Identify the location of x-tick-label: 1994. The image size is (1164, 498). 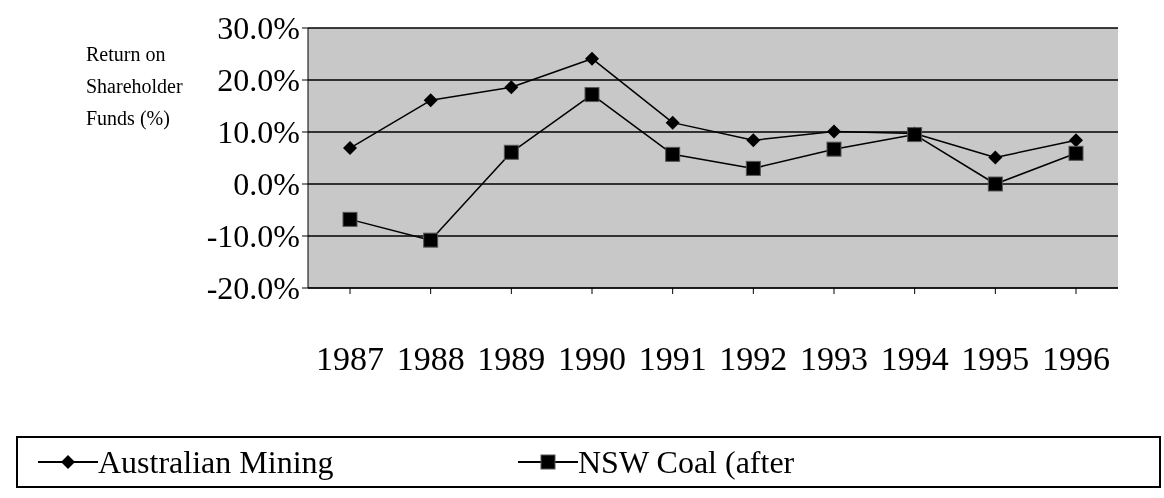
(914, 359).